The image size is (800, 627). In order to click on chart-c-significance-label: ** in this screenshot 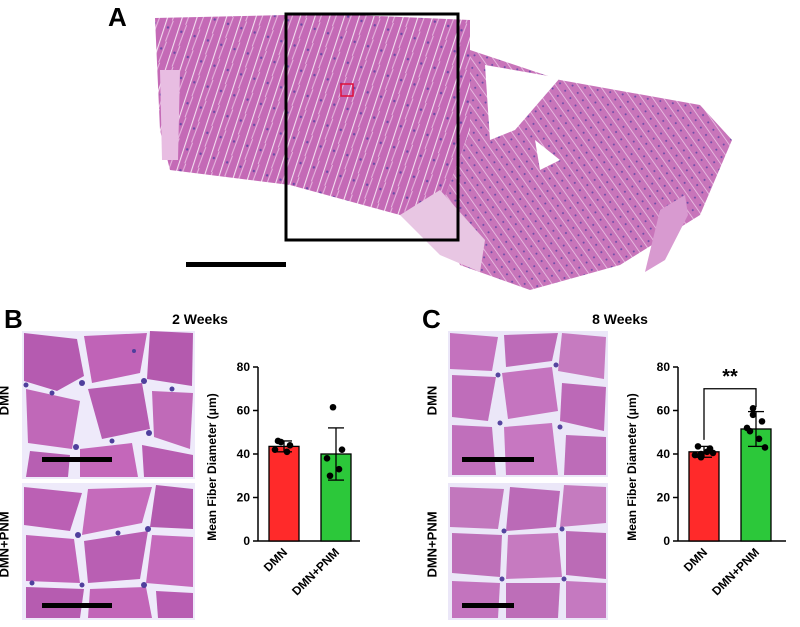, I will do `click(730, 377)`.